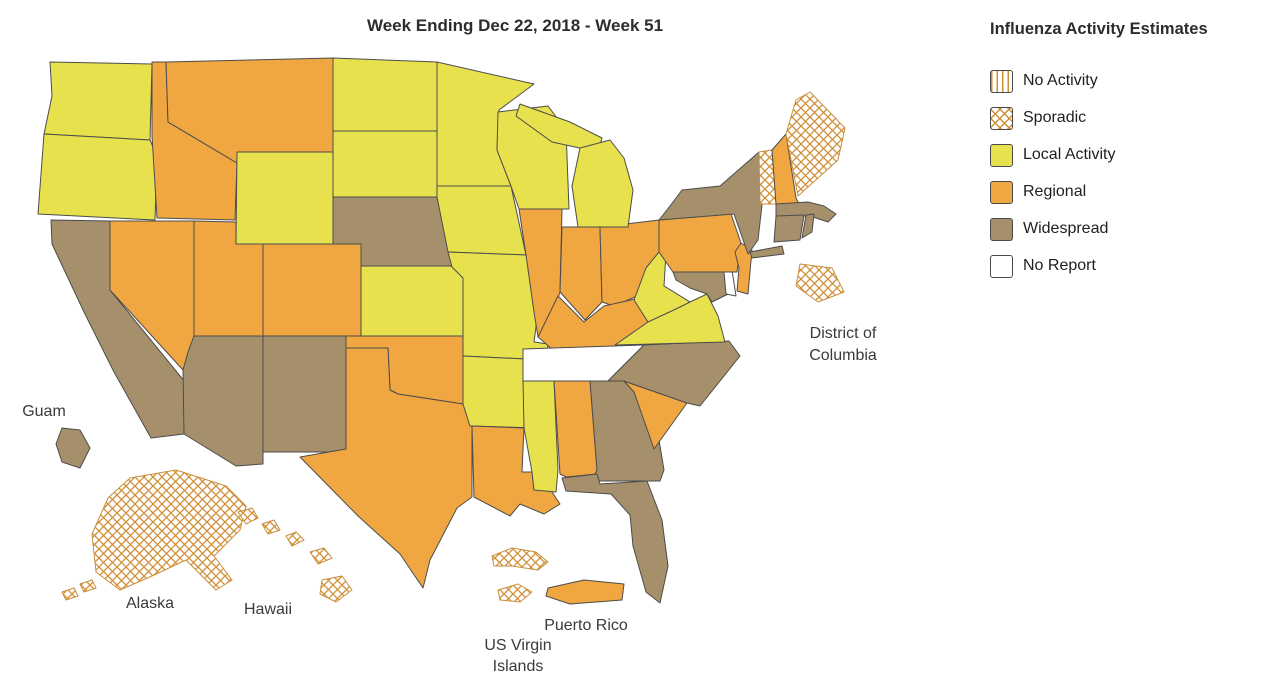 This screenshot has width=1278, height=690. Describe the element at coordinates (743, 268) in the screenshot. I see `state-new-jersey` at that location.